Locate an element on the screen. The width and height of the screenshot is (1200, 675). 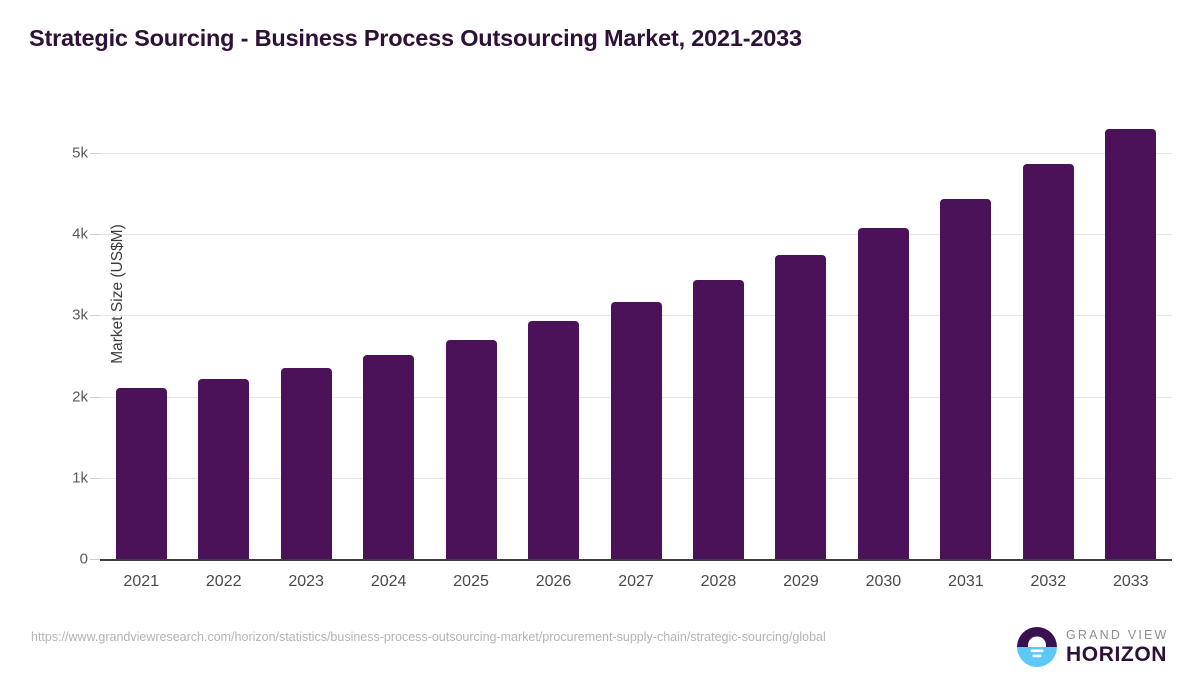
logo-horizon: HORIZON is located at coordinates (1117, 654).